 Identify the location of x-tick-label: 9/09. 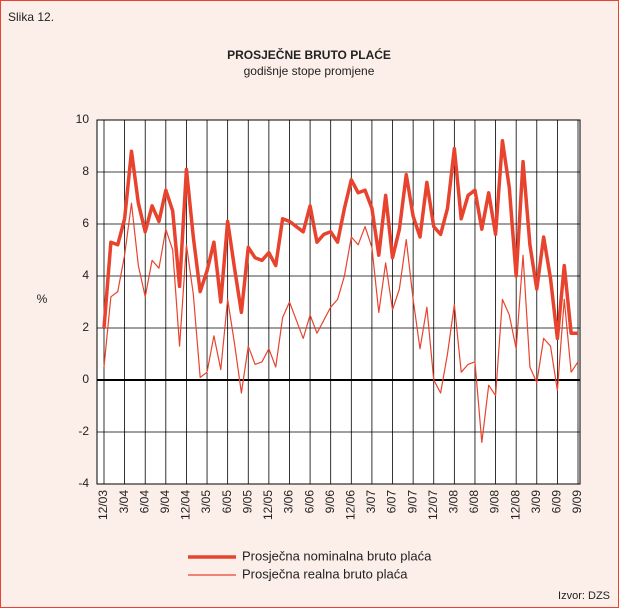
(577, 502).